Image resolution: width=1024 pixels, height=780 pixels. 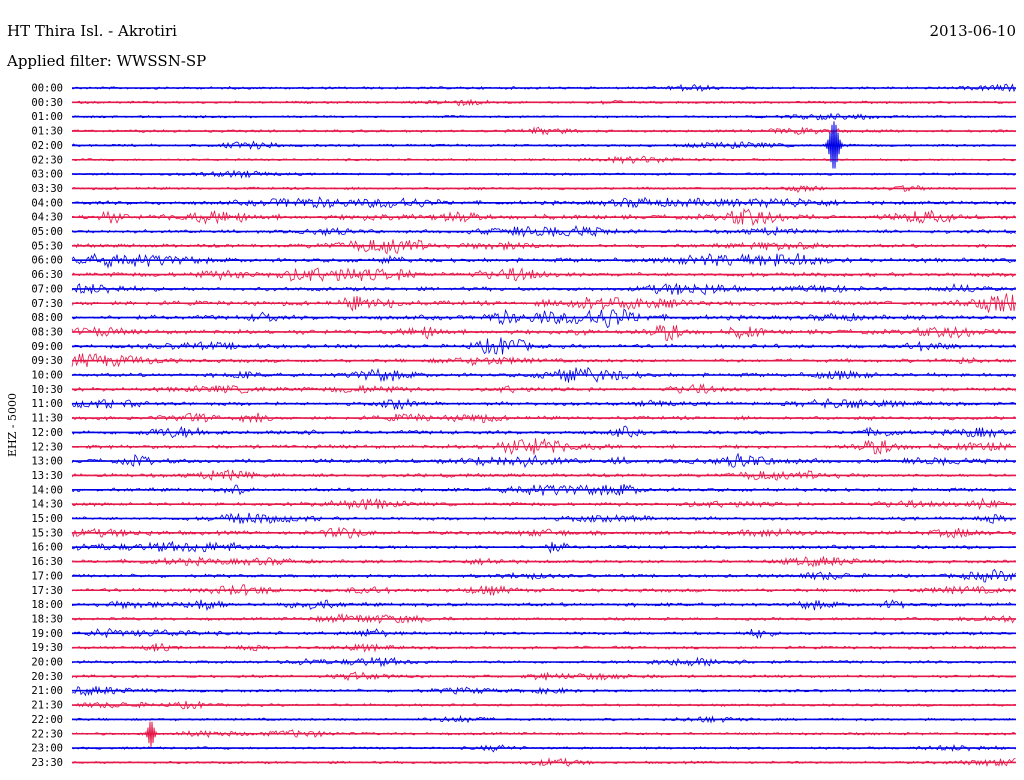 What do you see at coordinates (973, 31) in the screenshot?
I see `date-label: 2013-06-10` at bounding box center [973, 31].